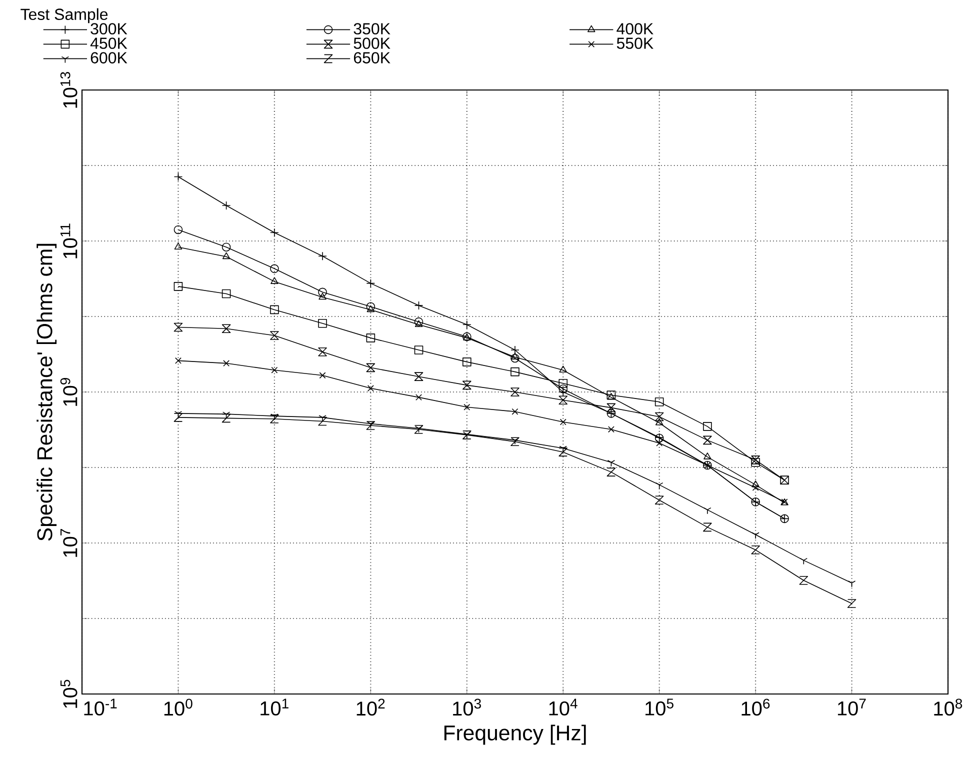 The image size is (969, 761). I want to click on legend-label: 550K, so click(635, 43).